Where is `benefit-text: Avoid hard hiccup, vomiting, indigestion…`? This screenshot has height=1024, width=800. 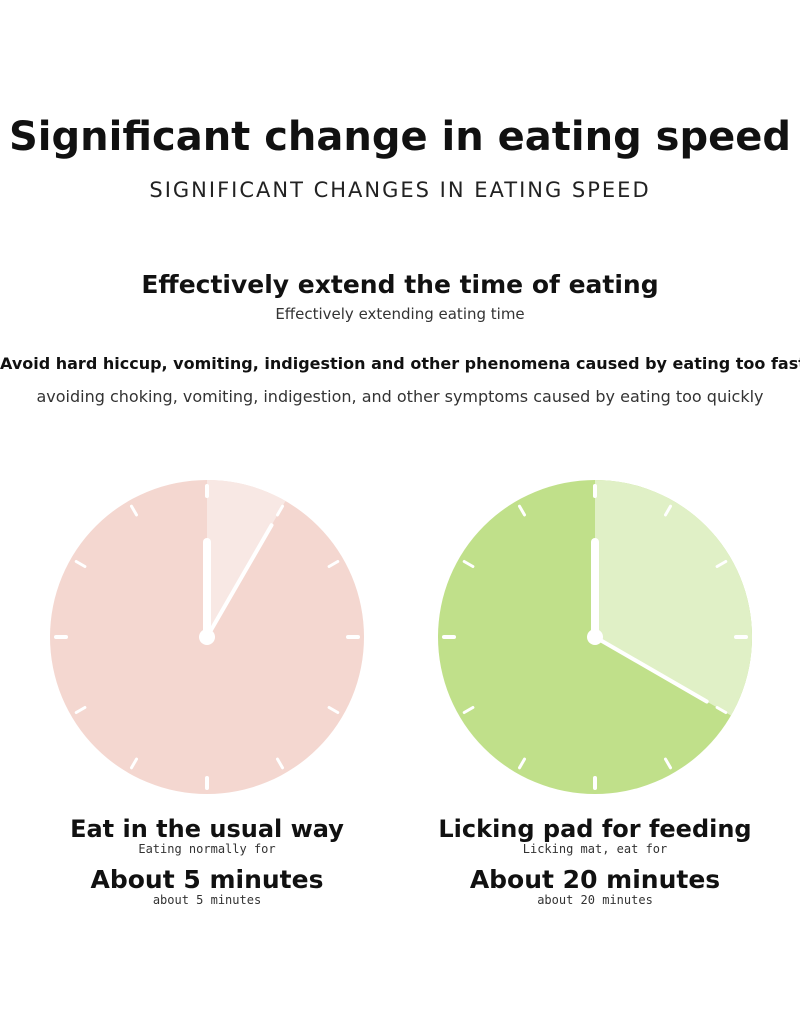 benefit-text: Avoid hard hiccup, vomiting, indigestion… is located at coordinates (400, 363).